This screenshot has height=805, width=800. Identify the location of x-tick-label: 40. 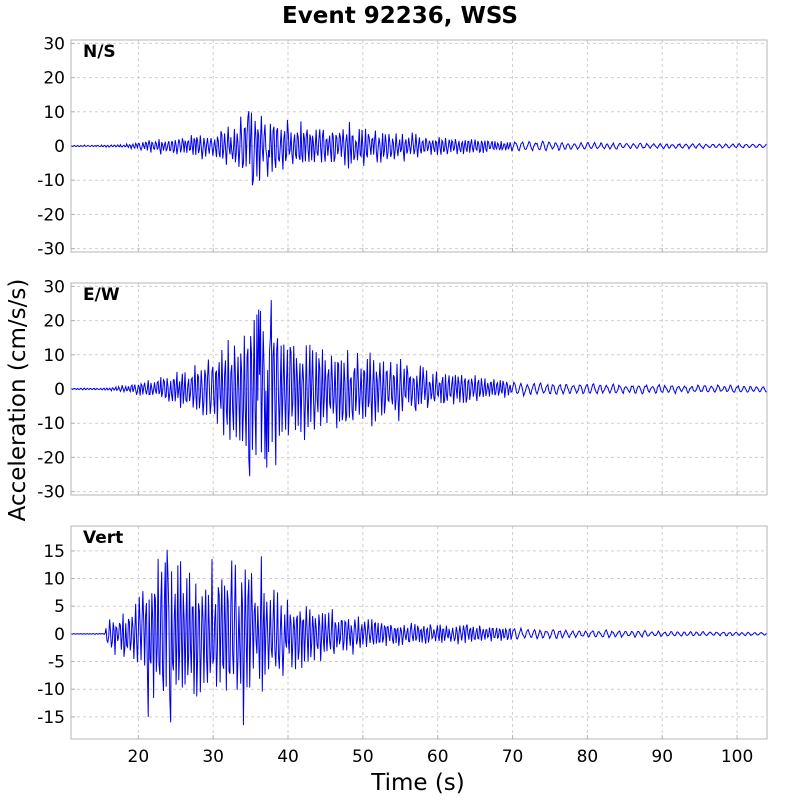
(288, 757).